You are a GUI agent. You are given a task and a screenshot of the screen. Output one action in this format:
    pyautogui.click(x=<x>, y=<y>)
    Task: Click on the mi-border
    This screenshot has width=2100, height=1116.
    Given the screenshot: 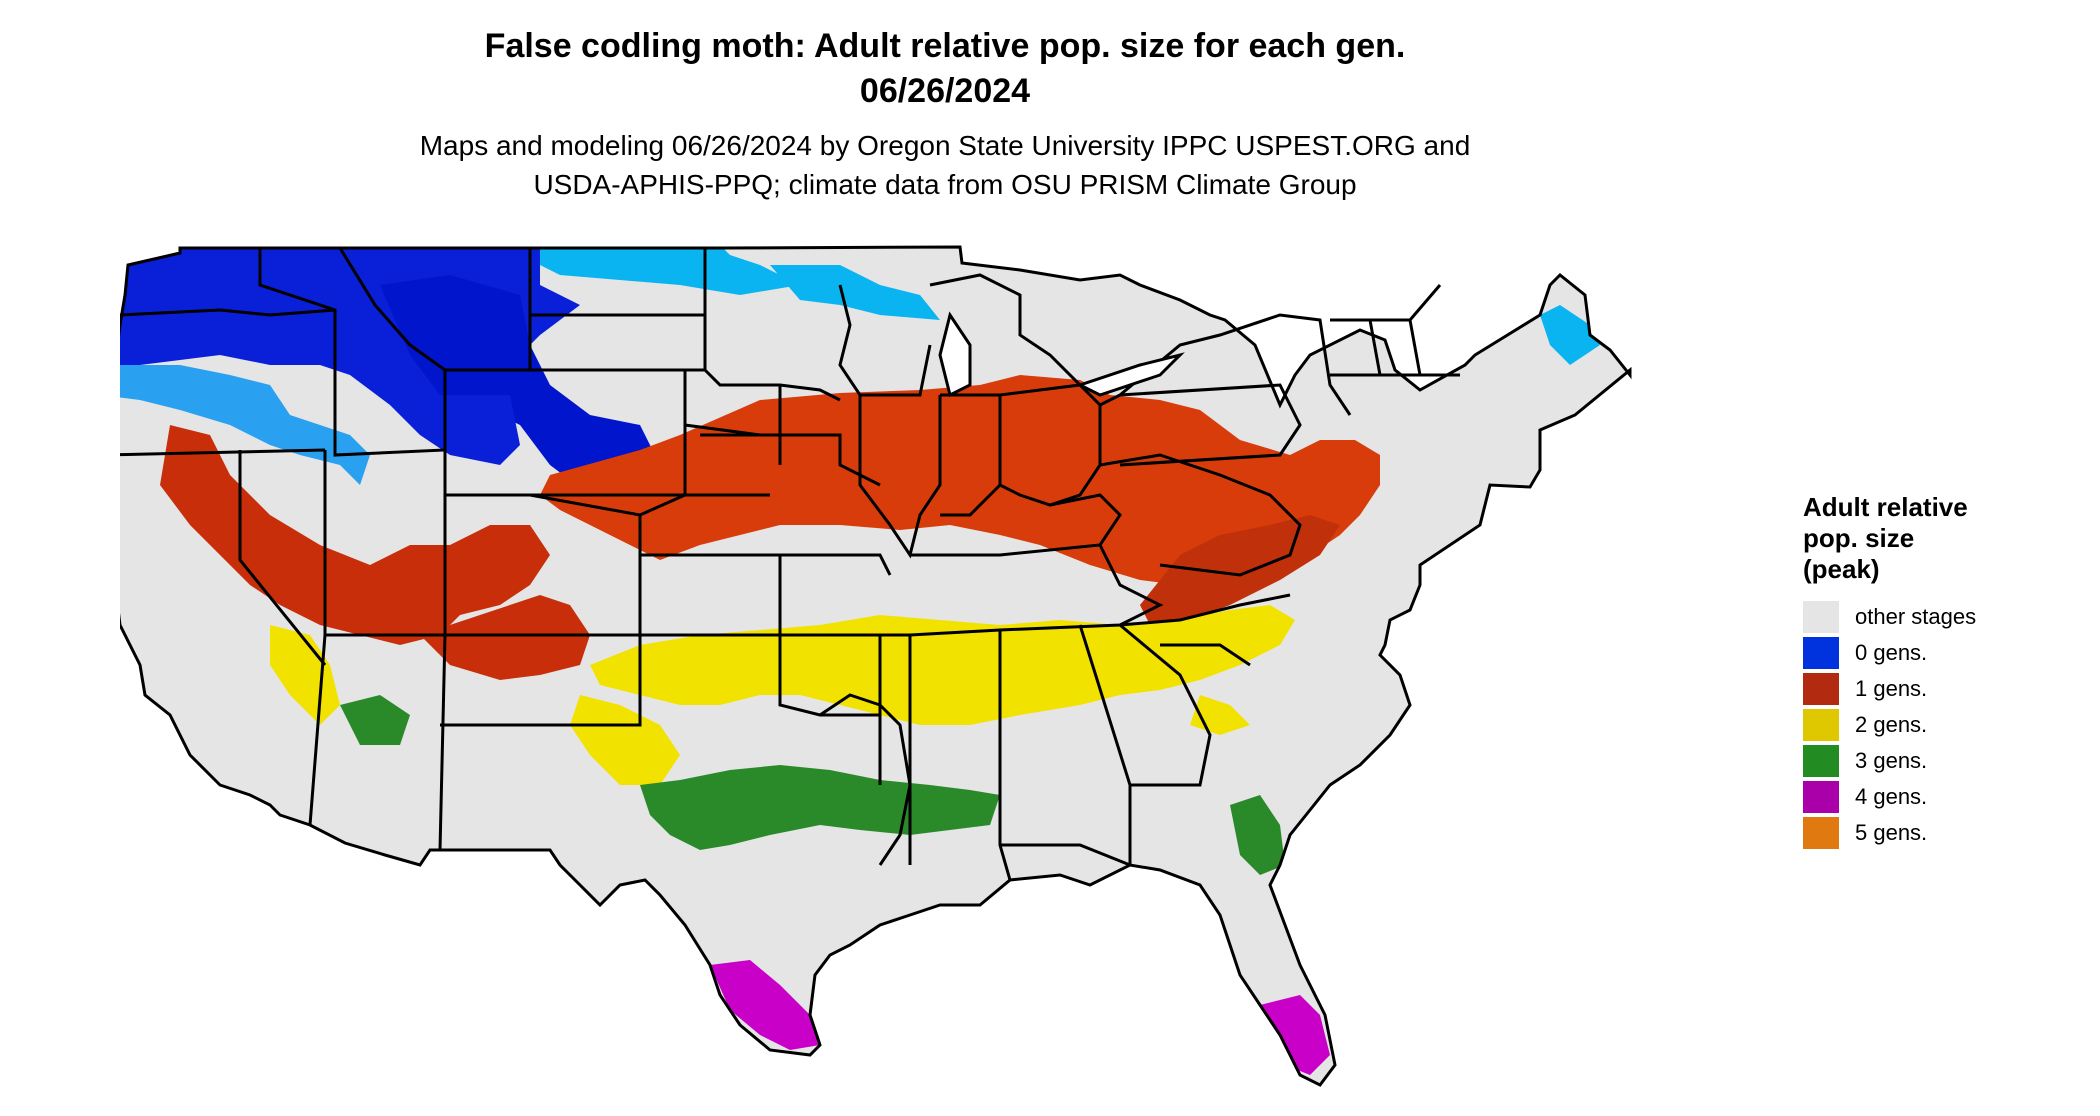 What is the action you would take?
    pyautogui.click(x=1005, y=330)
    